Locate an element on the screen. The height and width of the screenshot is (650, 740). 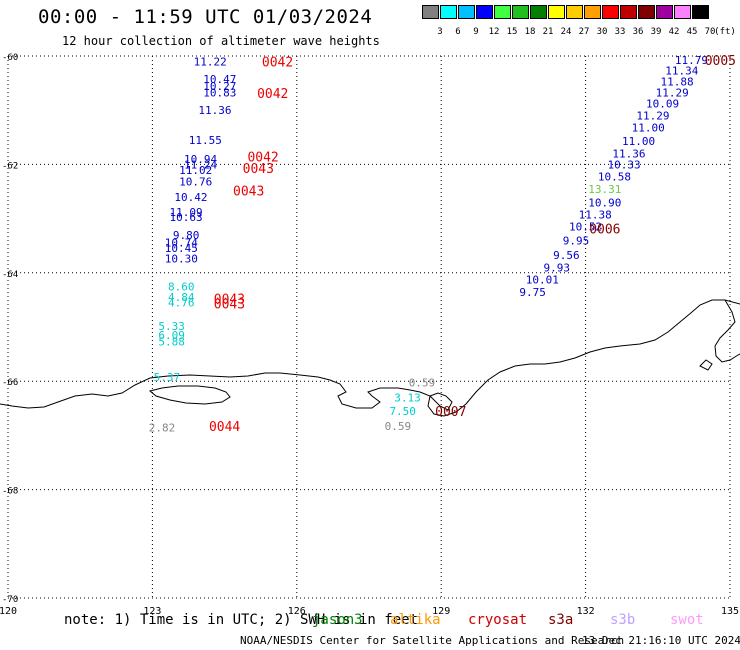
wave-height-label: 9.75 is located at coordinates (532, 292).